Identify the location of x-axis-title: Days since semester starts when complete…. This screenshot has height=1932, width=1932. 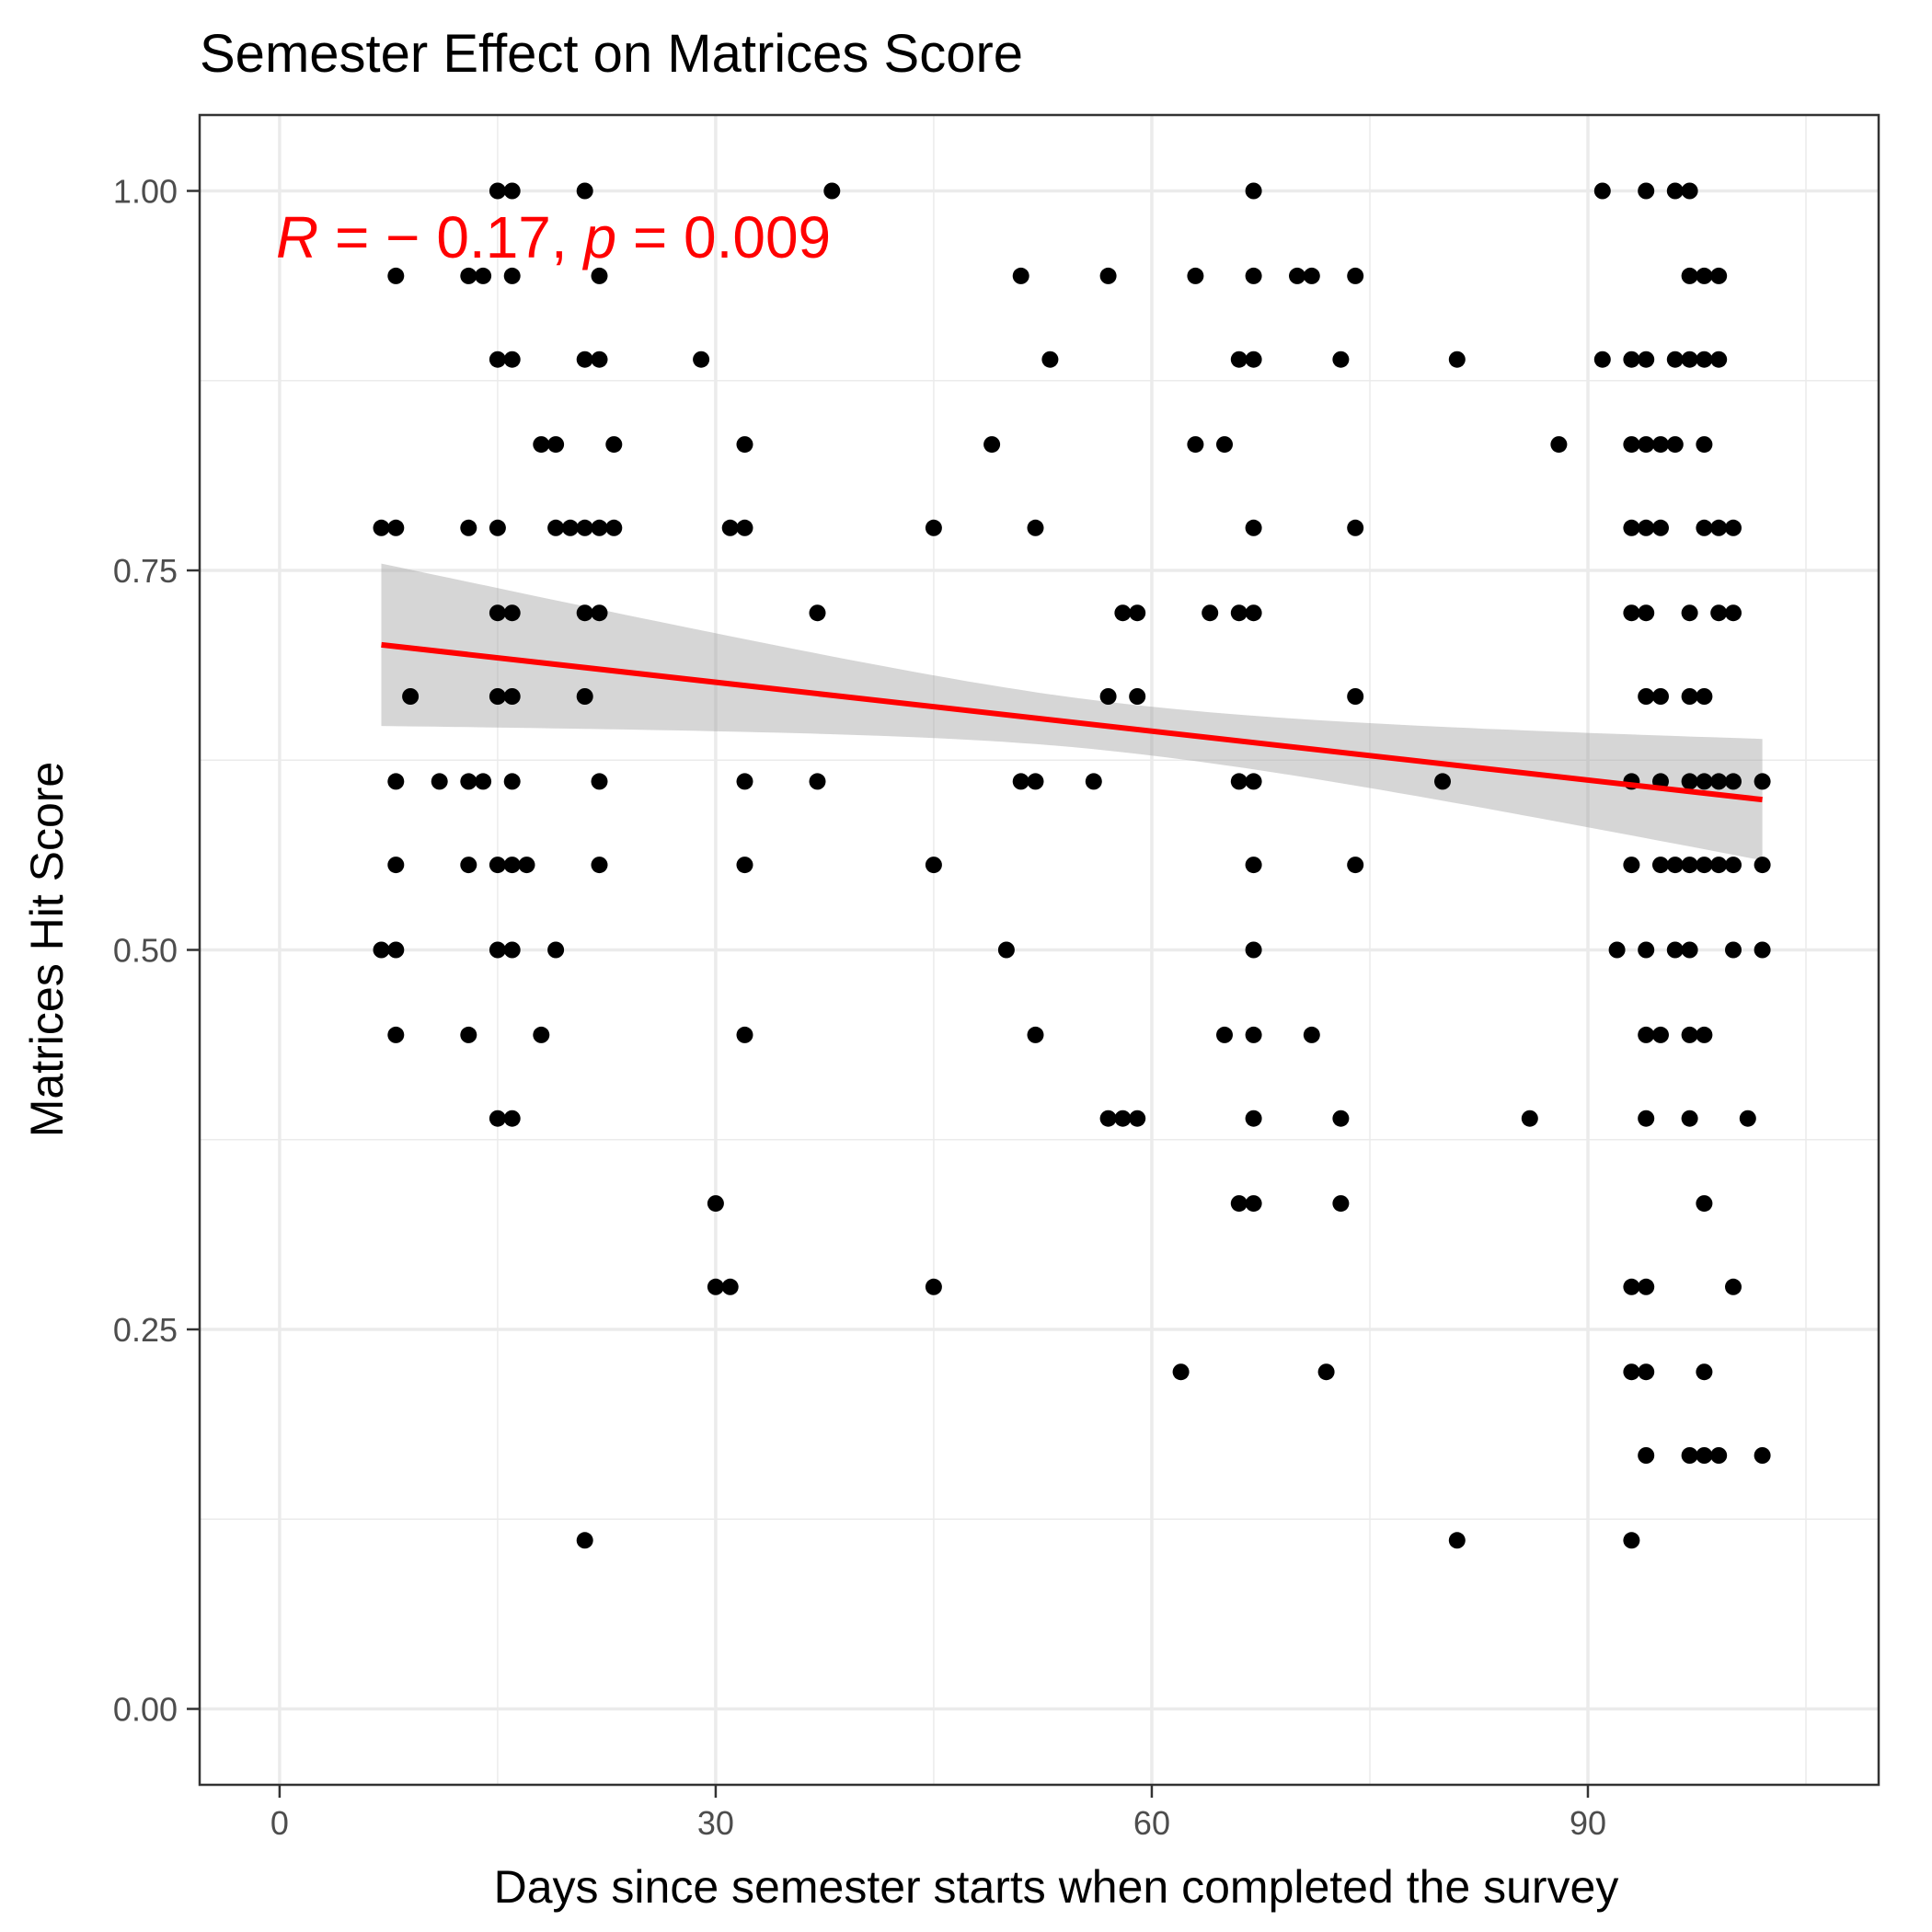
(1056, 1887).